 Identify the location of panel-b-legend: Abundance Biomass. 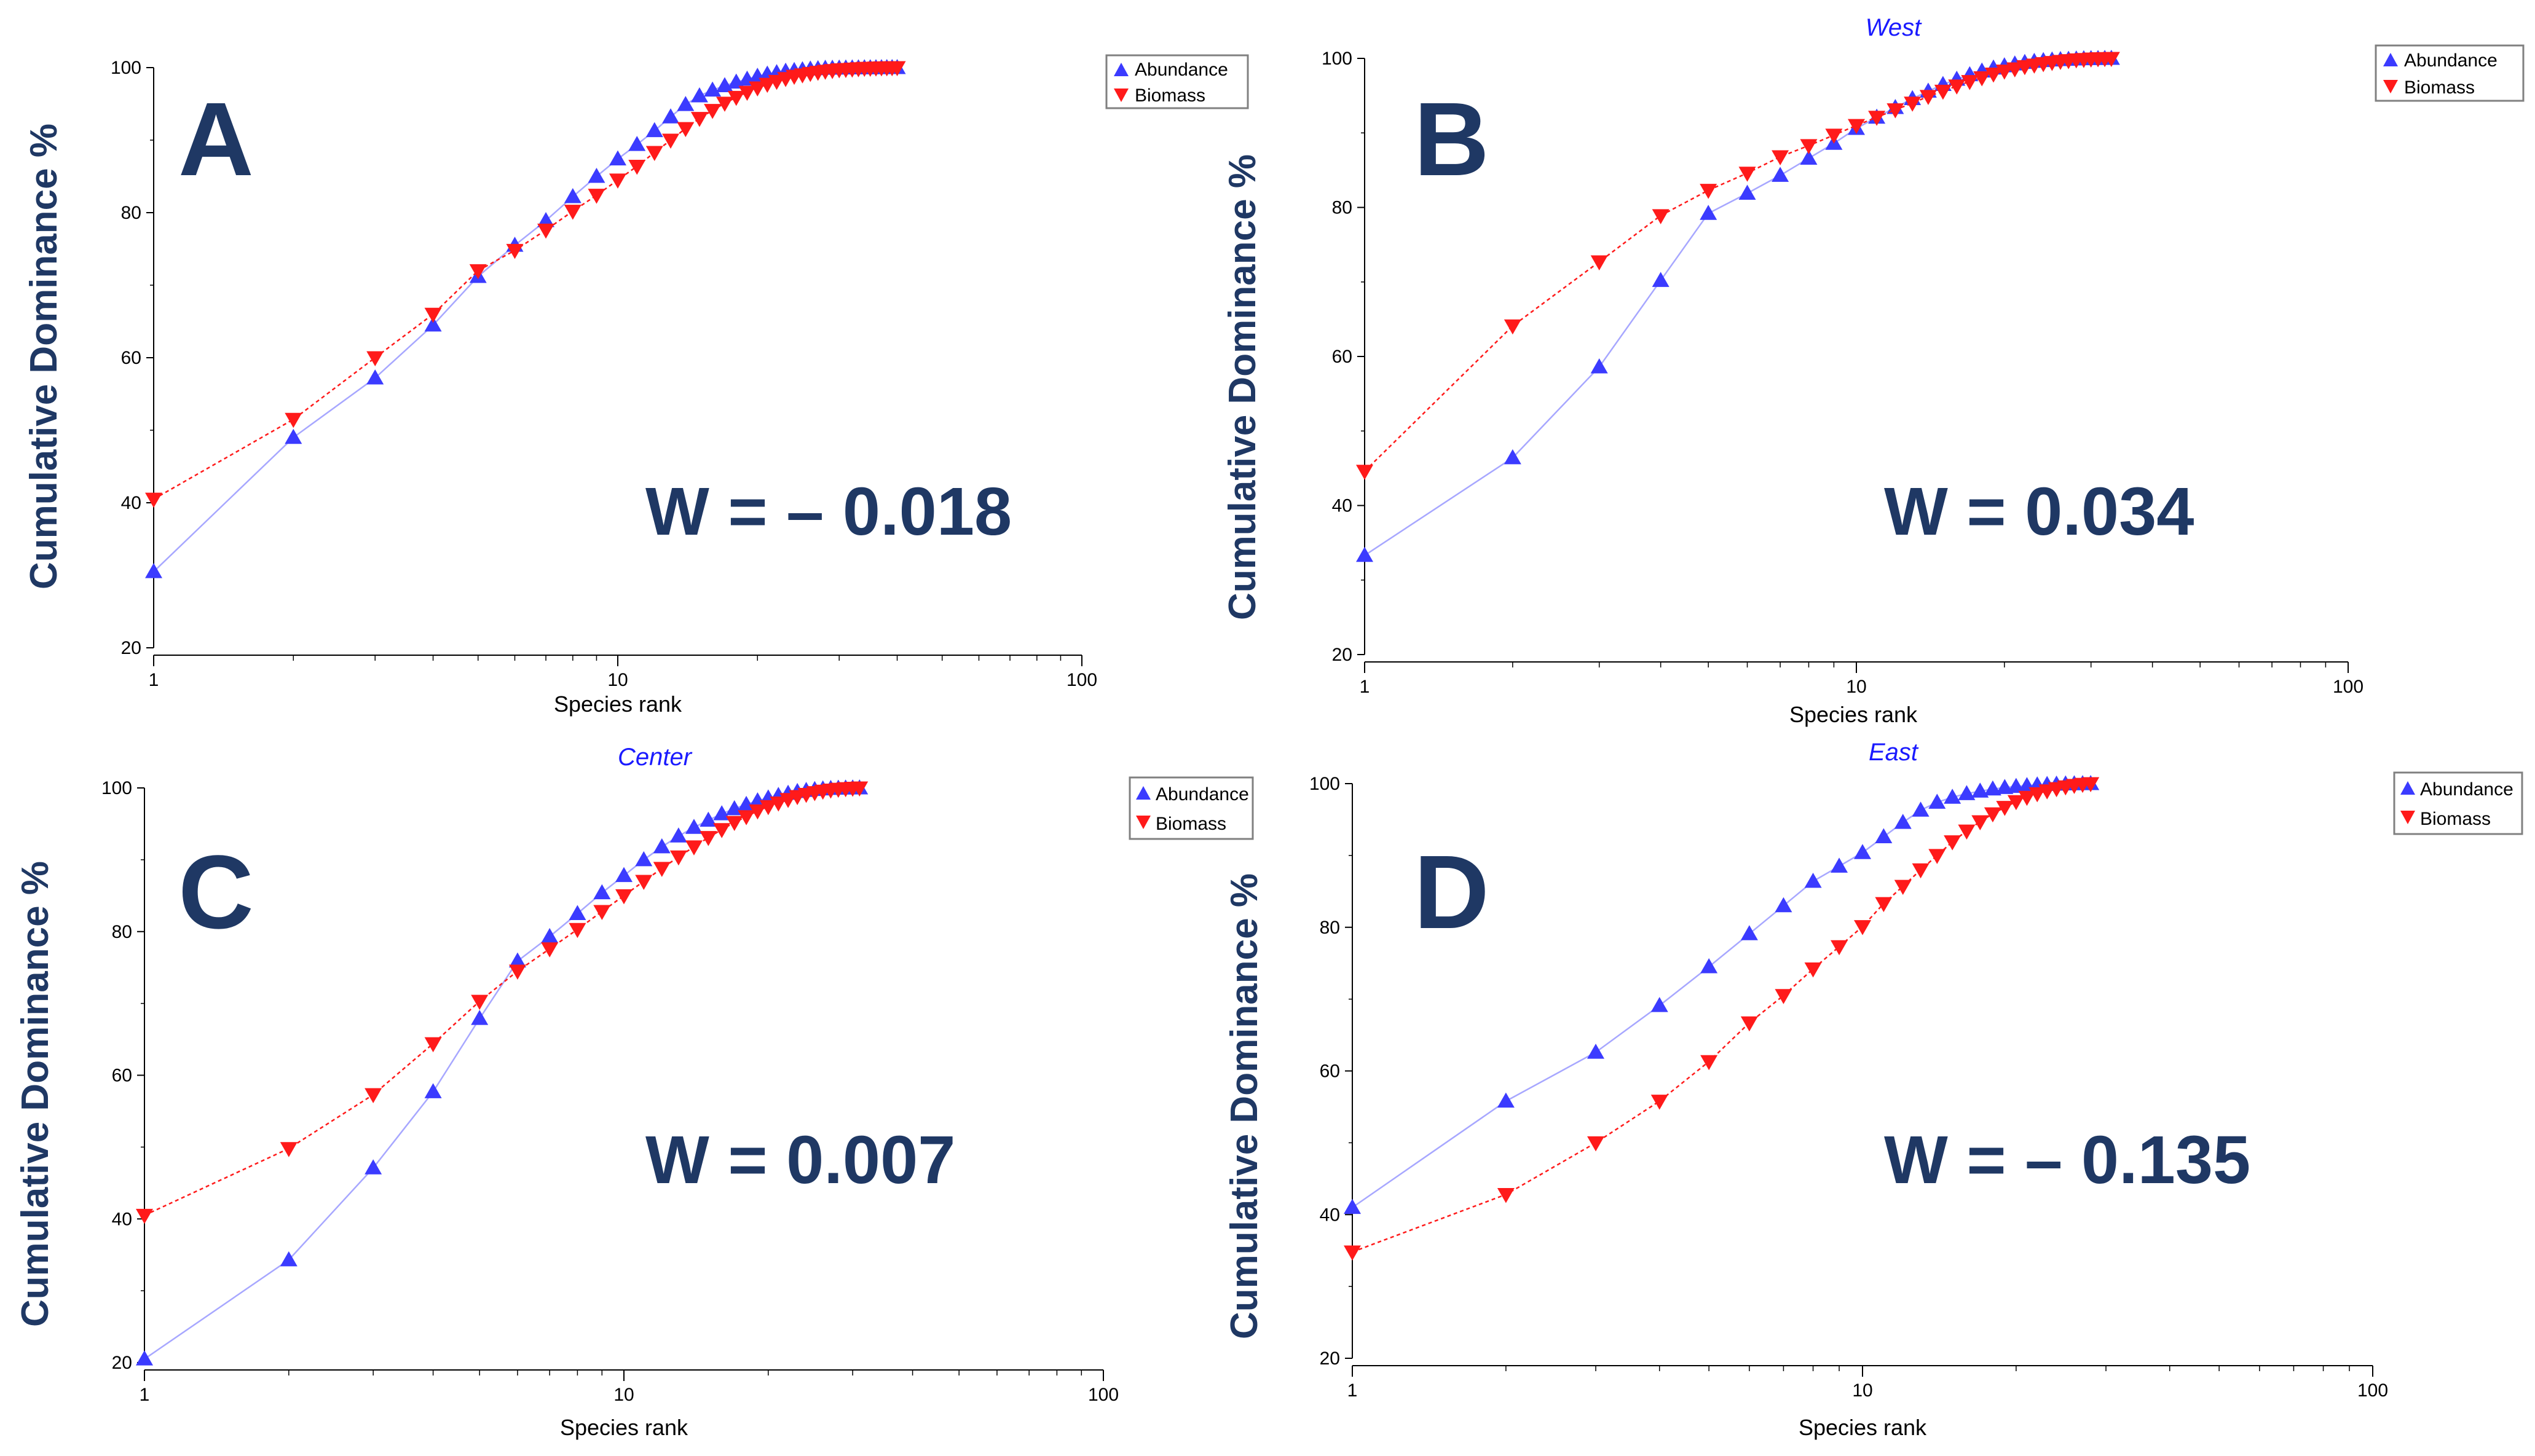
(2450, 73).